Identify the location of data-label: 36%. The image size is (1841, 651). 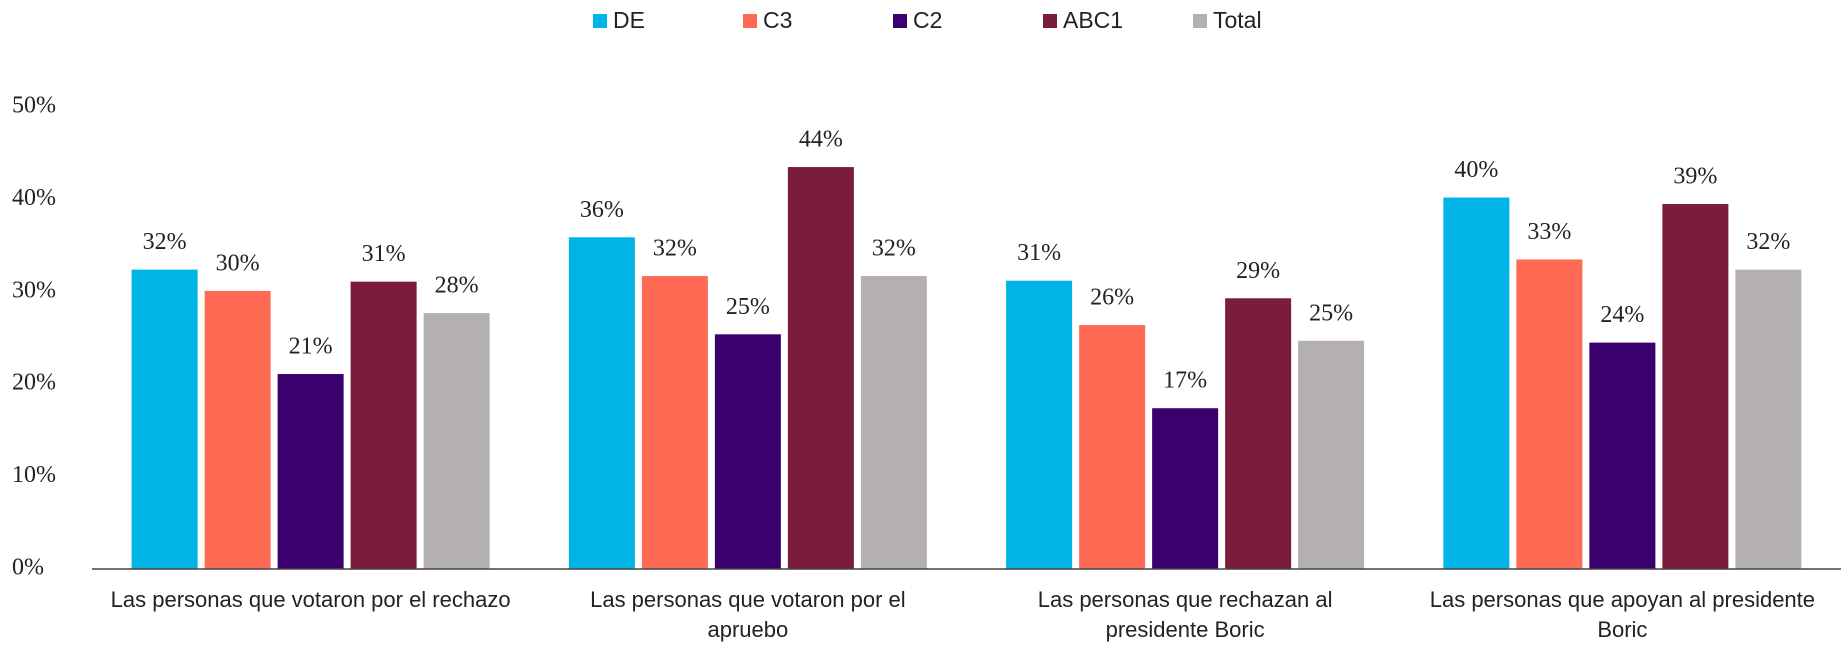
(602, 210).